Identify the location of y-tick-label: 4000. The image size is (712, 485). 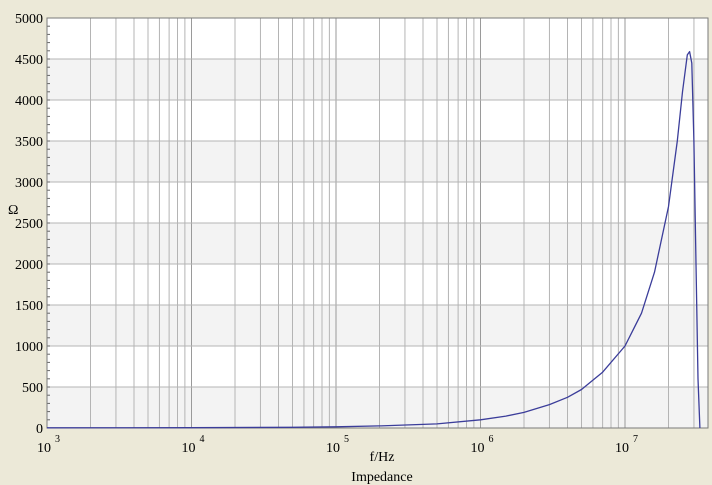
(29, 101).